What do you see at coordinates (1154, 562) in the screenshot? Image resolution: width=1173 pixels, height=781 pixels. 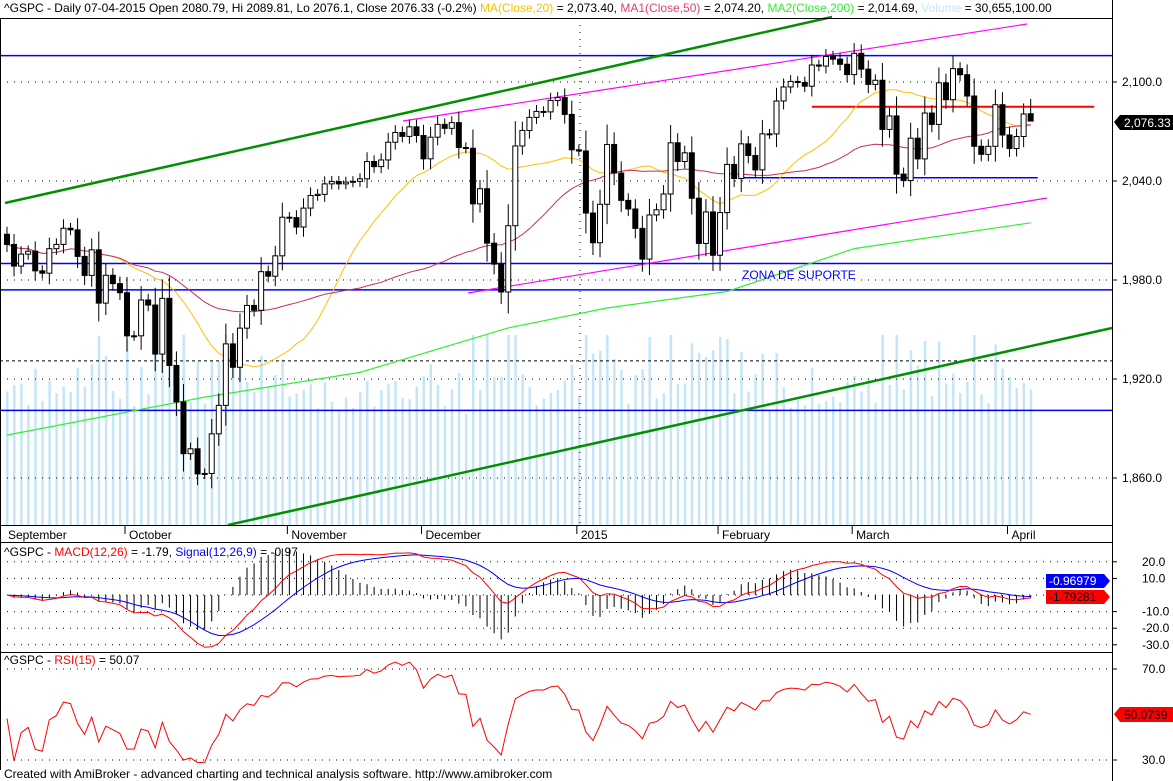 I see `macd-tick-label: 20.0` at bounding box center [1154, 562].